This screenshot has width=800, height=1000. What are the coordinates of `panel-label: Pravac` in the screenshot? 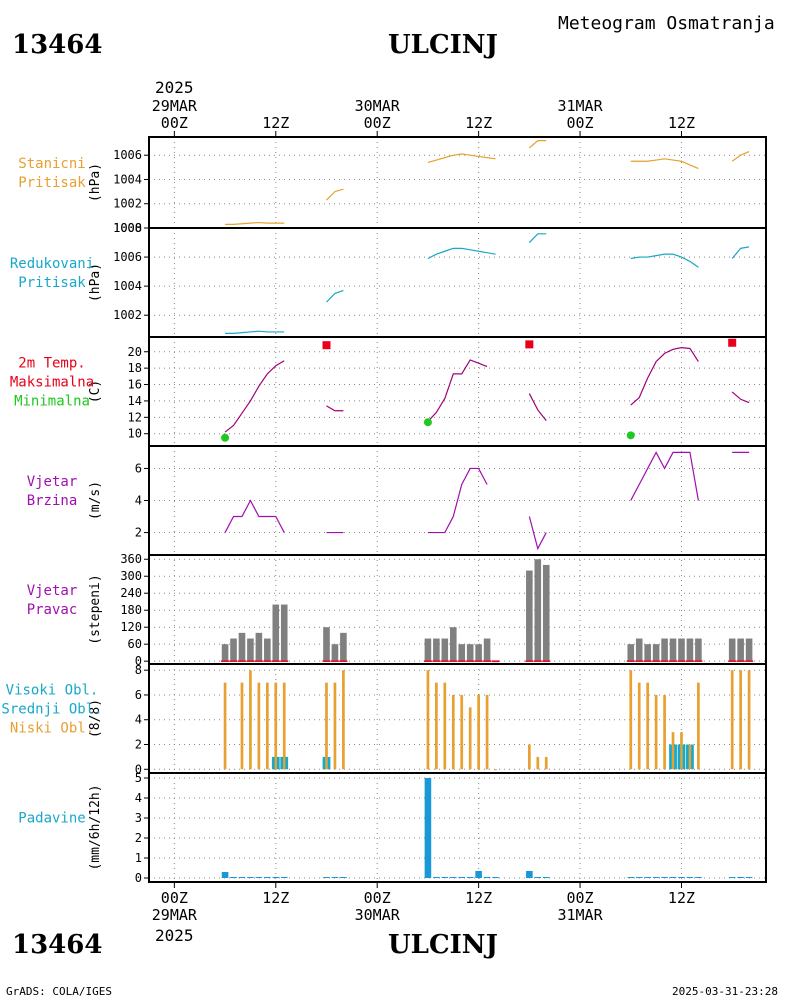 It's located at (52, 610).